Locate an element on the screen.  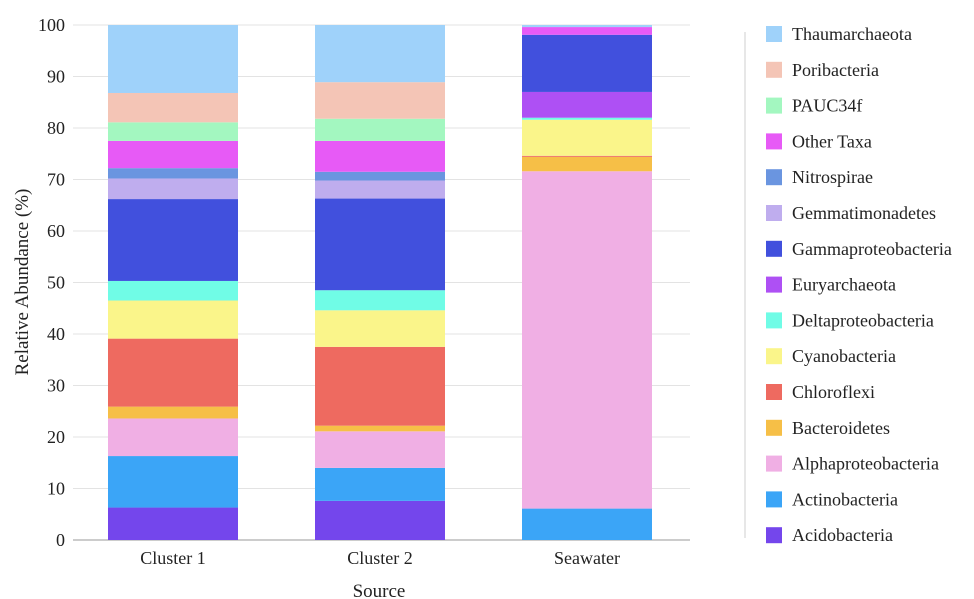
y-tick-label: 40 is located at coordinates (56, 334).